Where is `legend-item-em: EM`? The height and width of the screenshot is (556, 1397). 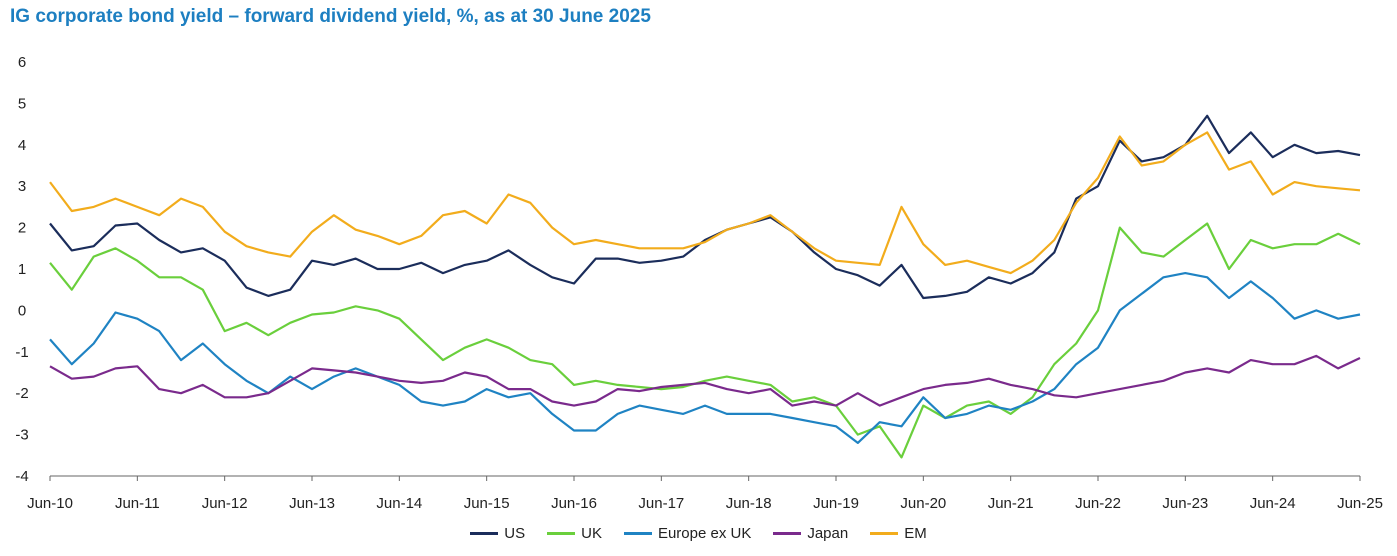
legend-item-em: EM is located at coordinates (898, 533).